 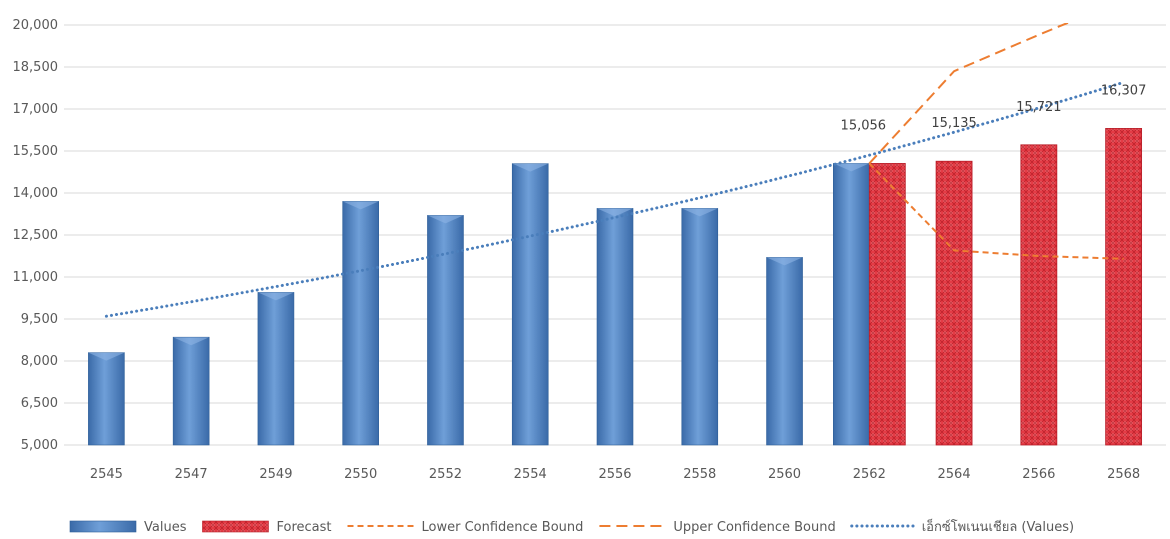 I want to click on legend-label: เอ็กซ์โพเนนเชียล (Values), so click(x=998, y=526).